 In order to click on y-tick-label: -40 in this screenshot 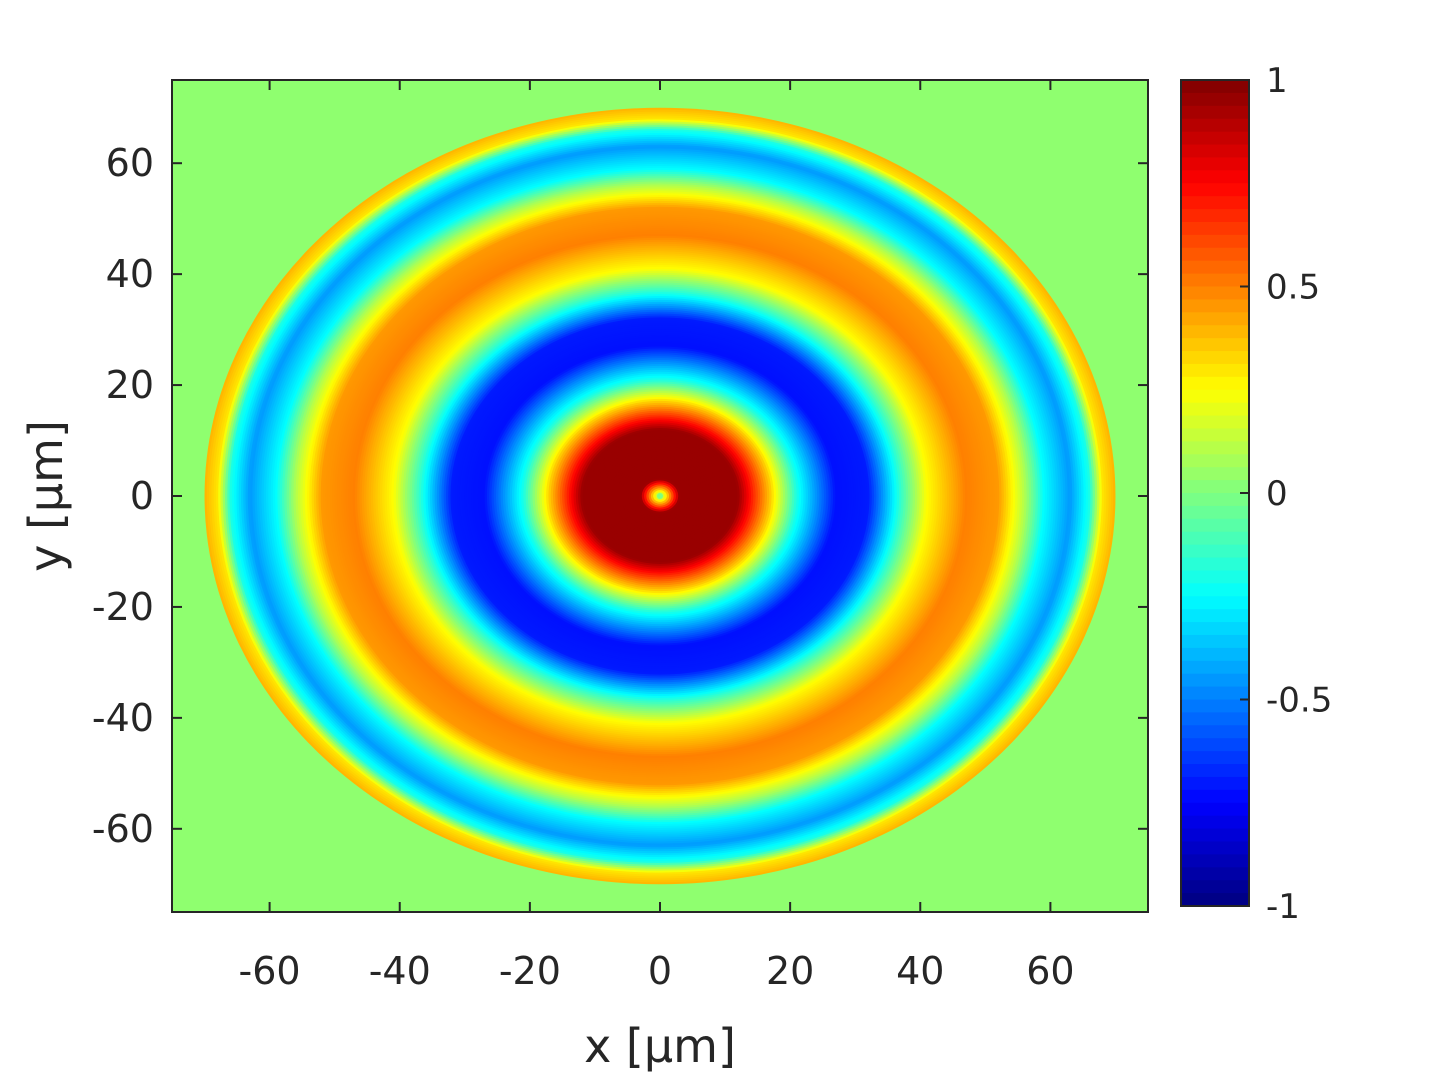, I will do `click(123, 718)`.